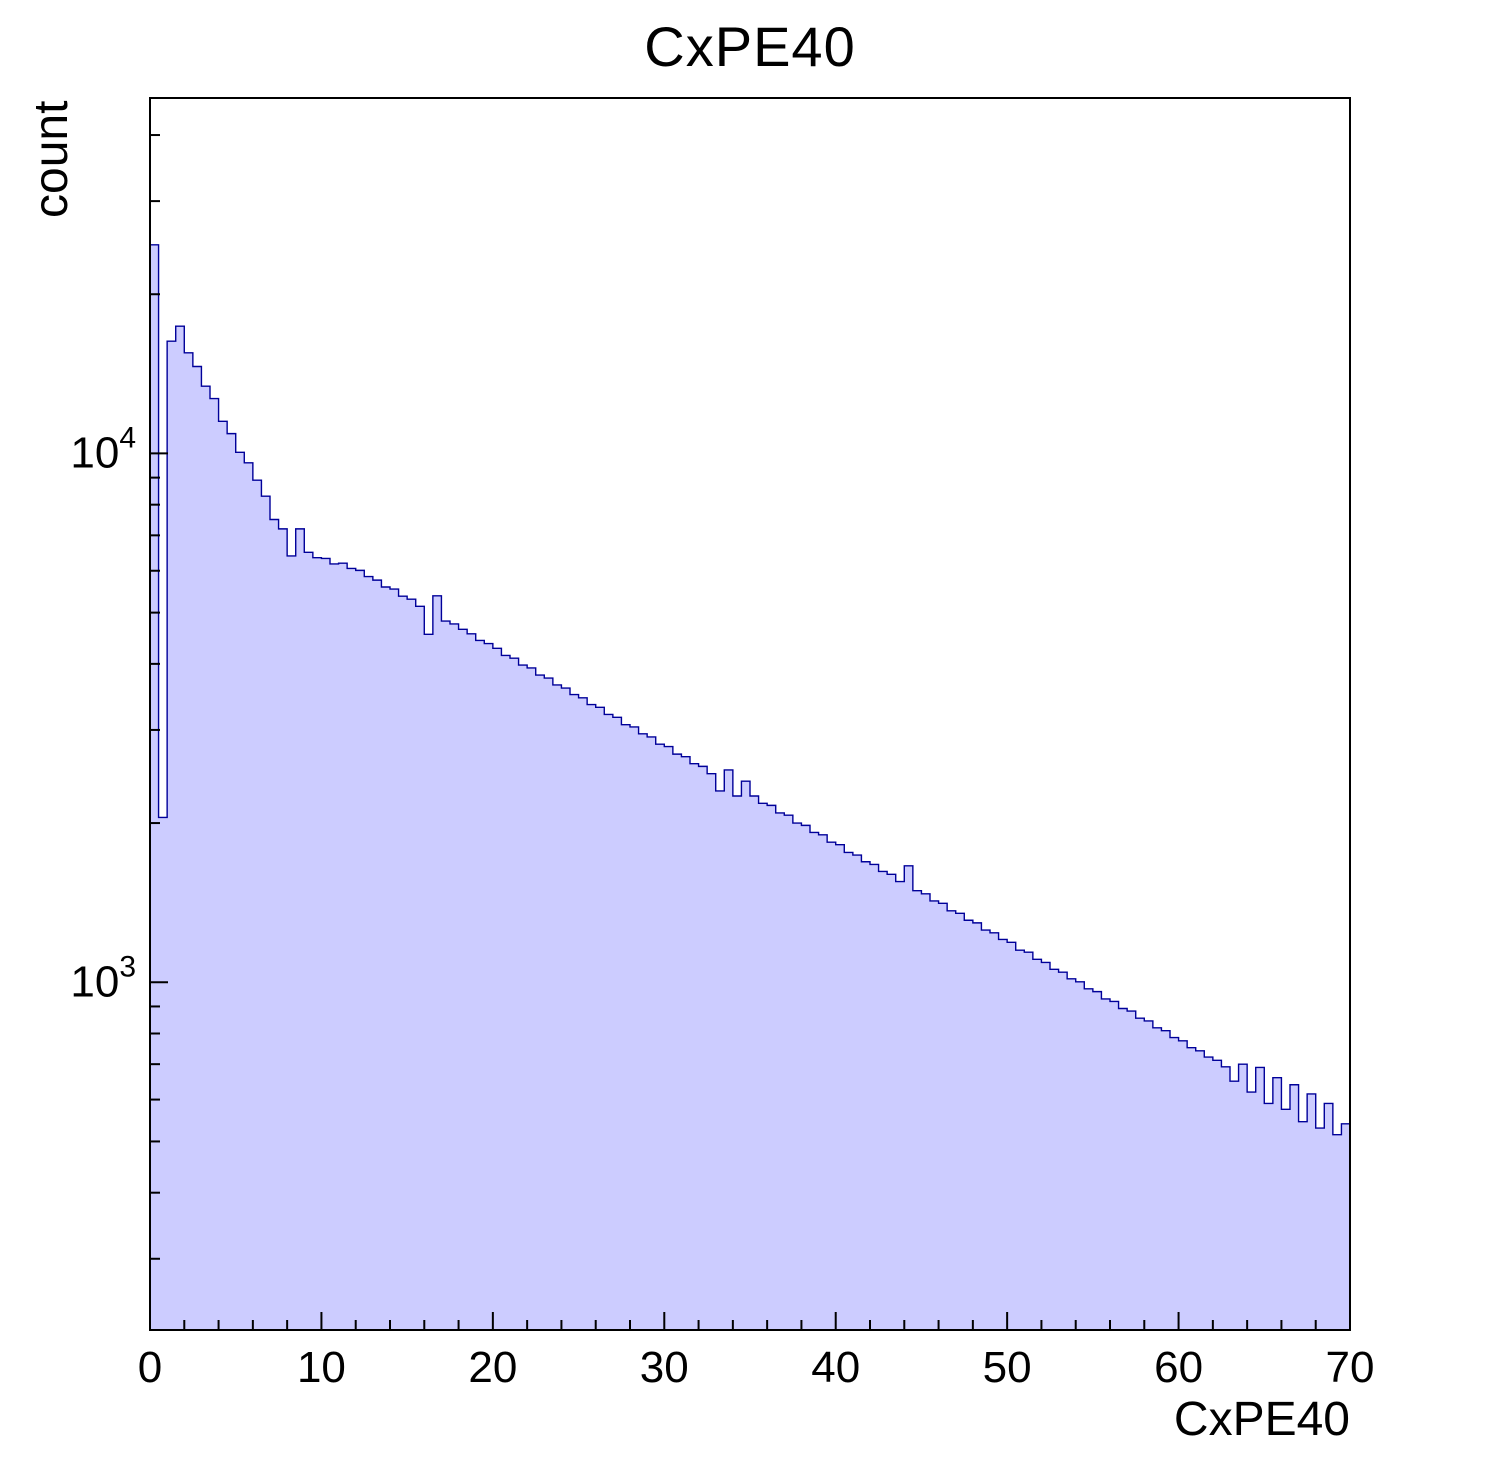  I want to click on x-tick-label: 0, so click(150, 1367).